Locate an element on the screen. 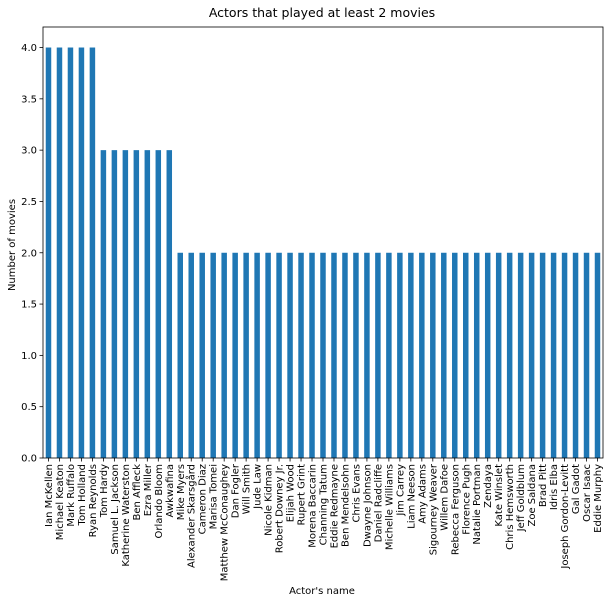  x-tick-label: Natalie Portman is located at coordinates (477, 504).